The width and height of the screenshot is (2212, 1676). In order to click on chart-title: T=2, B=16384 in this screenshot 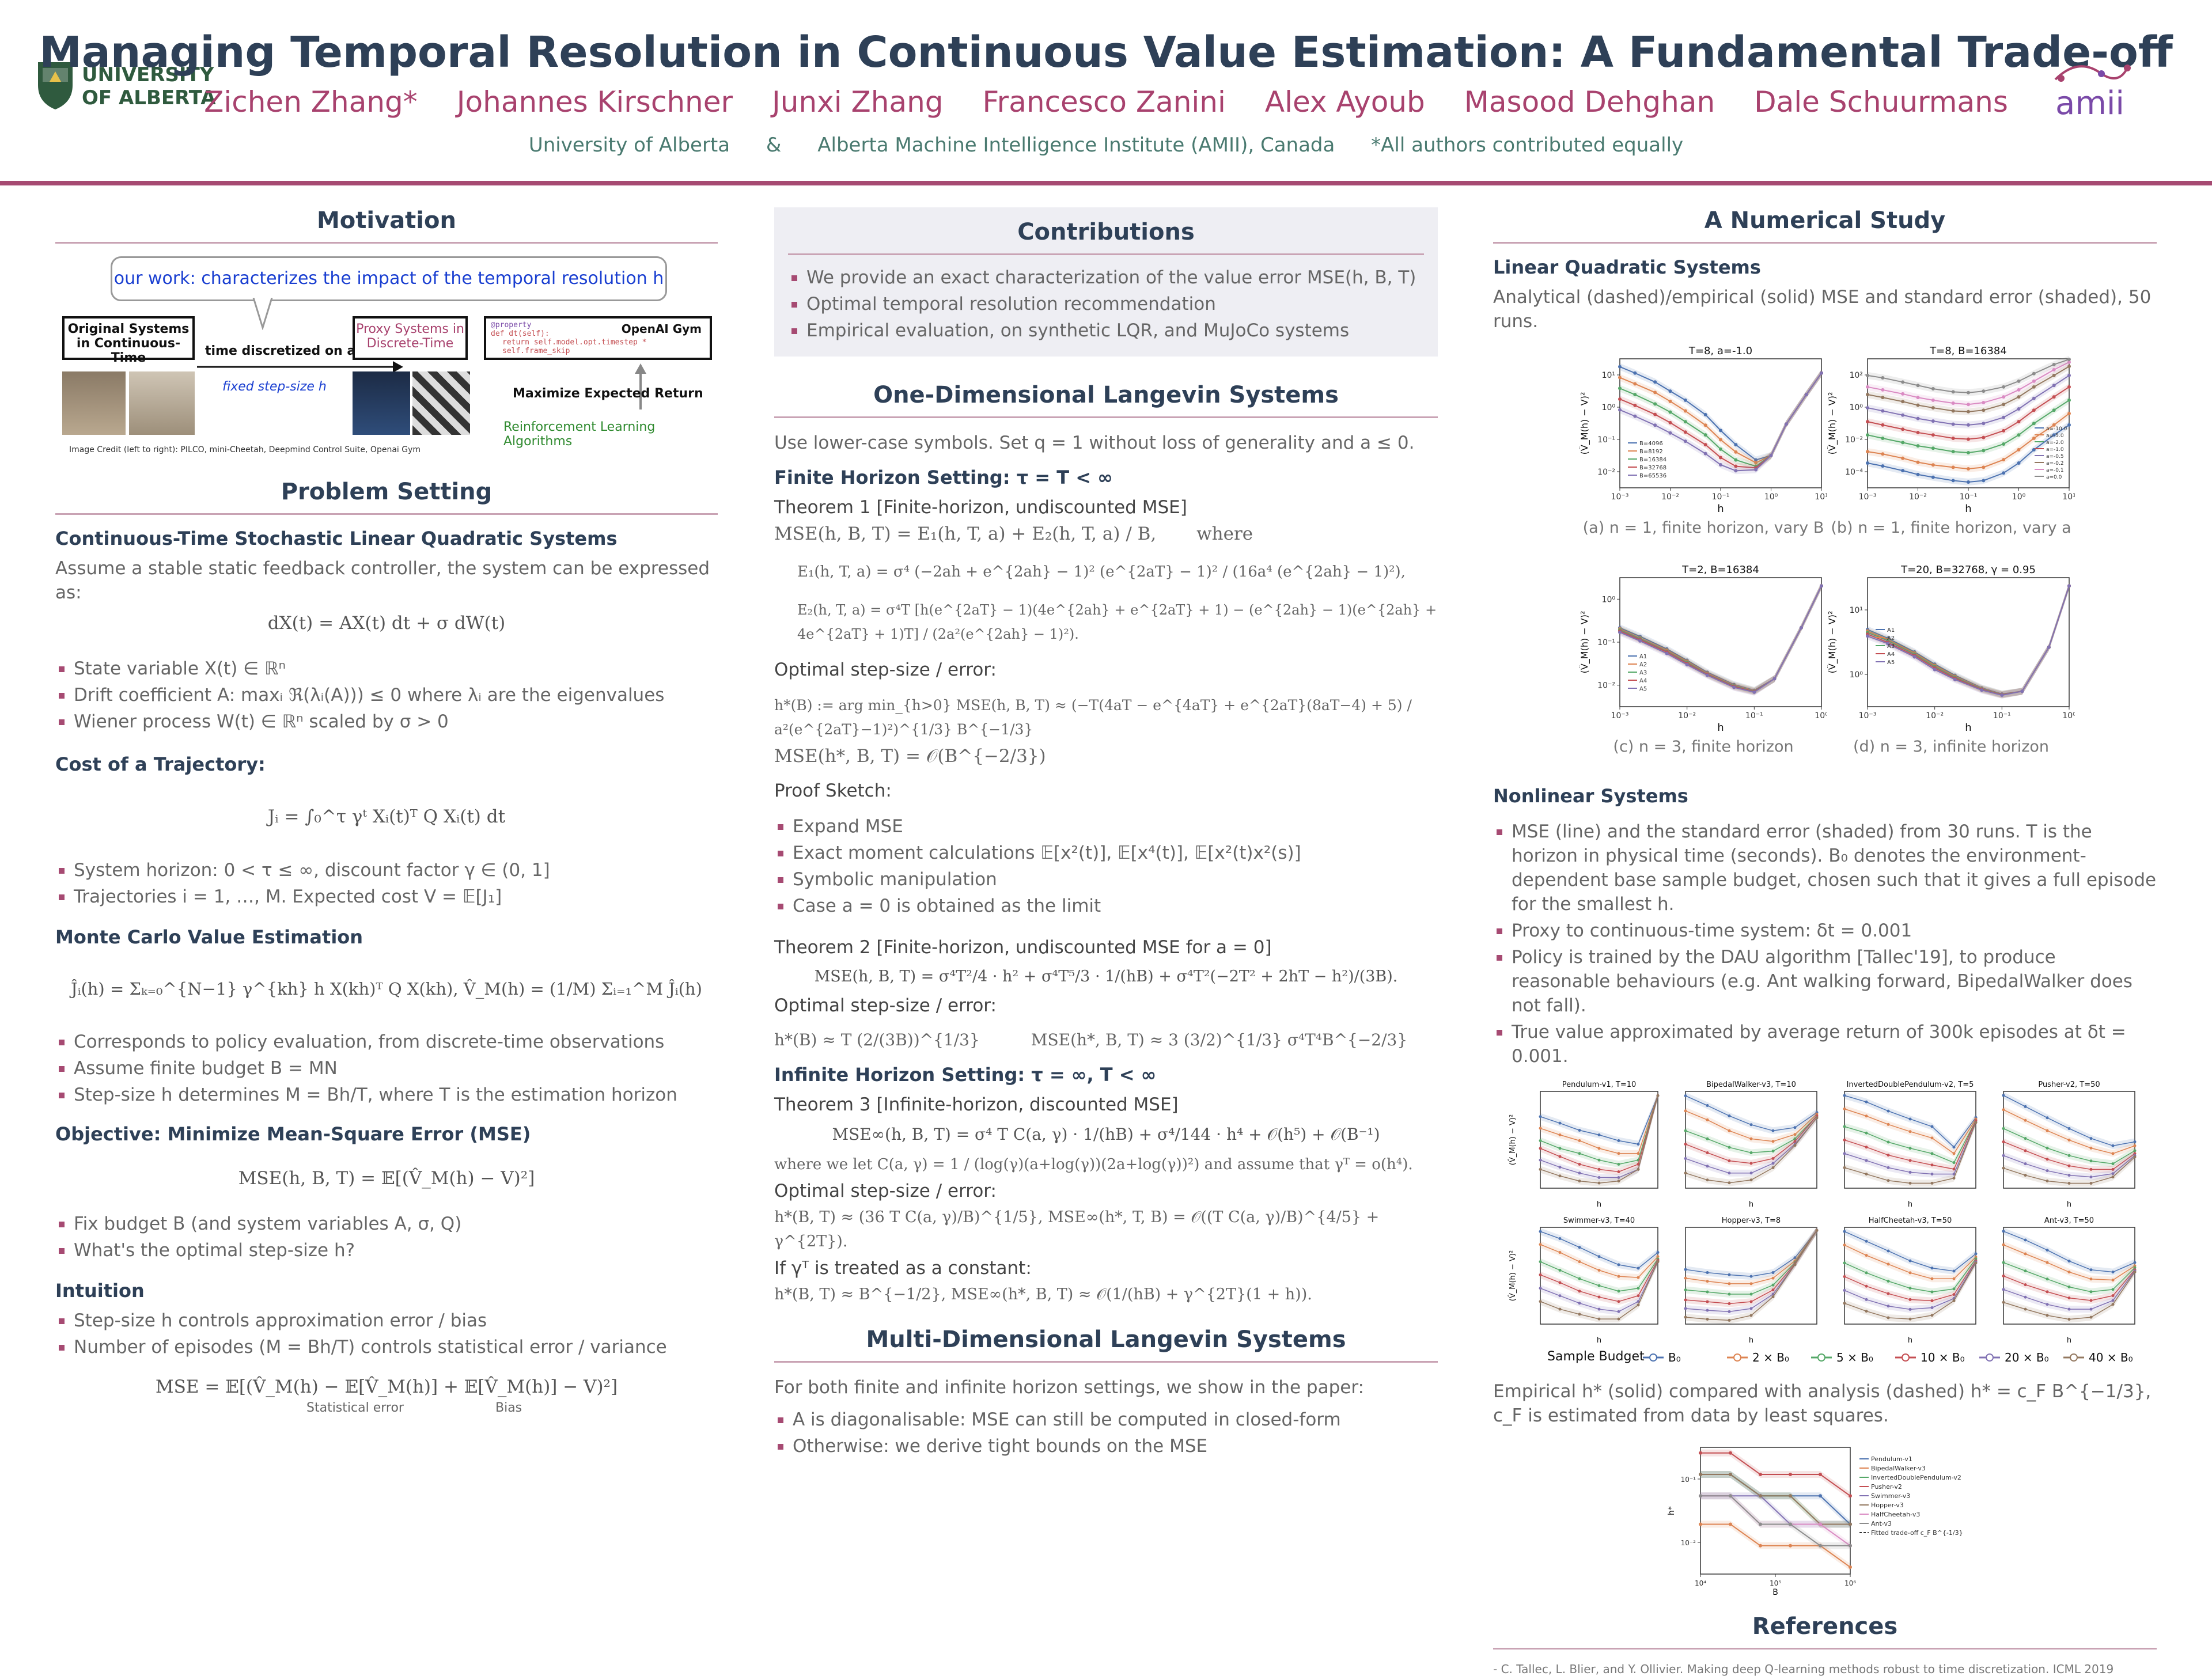, I will do `click(1720, 570)`.